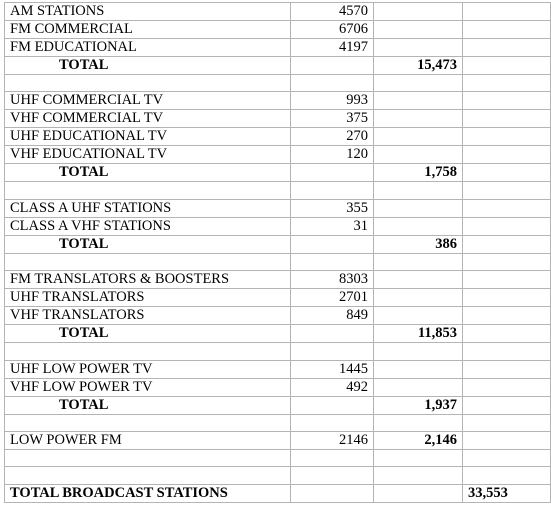 The height and width of the screenshot is (523, 551). Describe the element at coordinates (332, 208) in the screenshot. I see `station-count: 355` at that location.